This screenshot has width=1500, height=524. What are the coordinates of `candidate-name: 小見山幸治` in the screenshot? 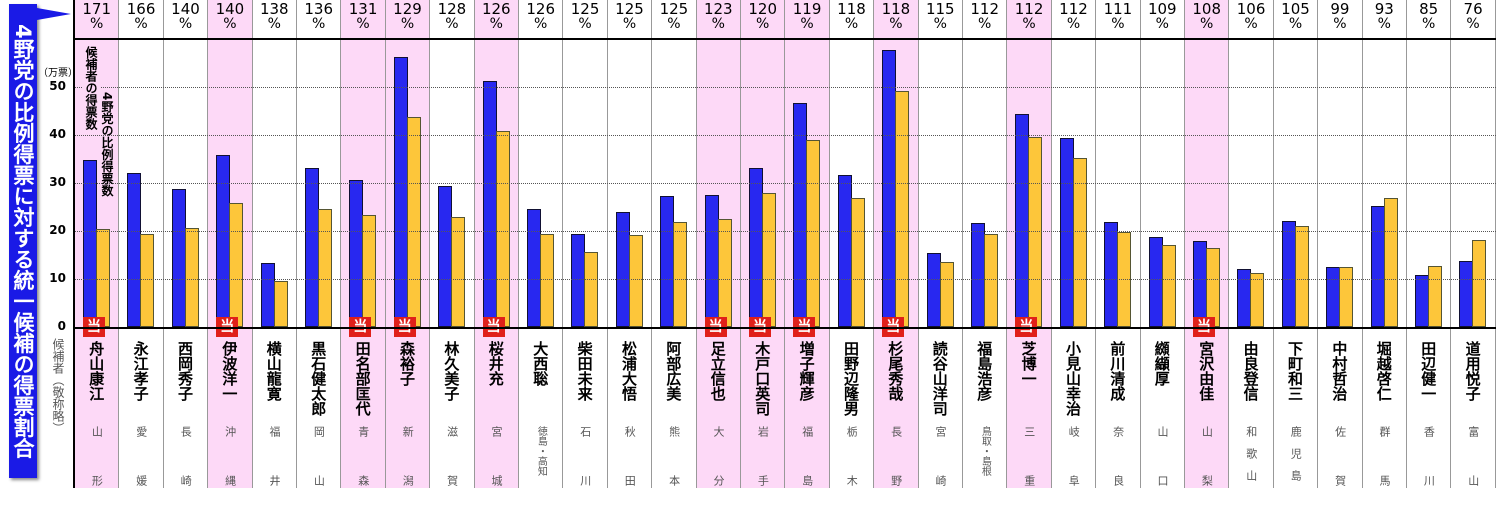 It's located at (1073, 378).